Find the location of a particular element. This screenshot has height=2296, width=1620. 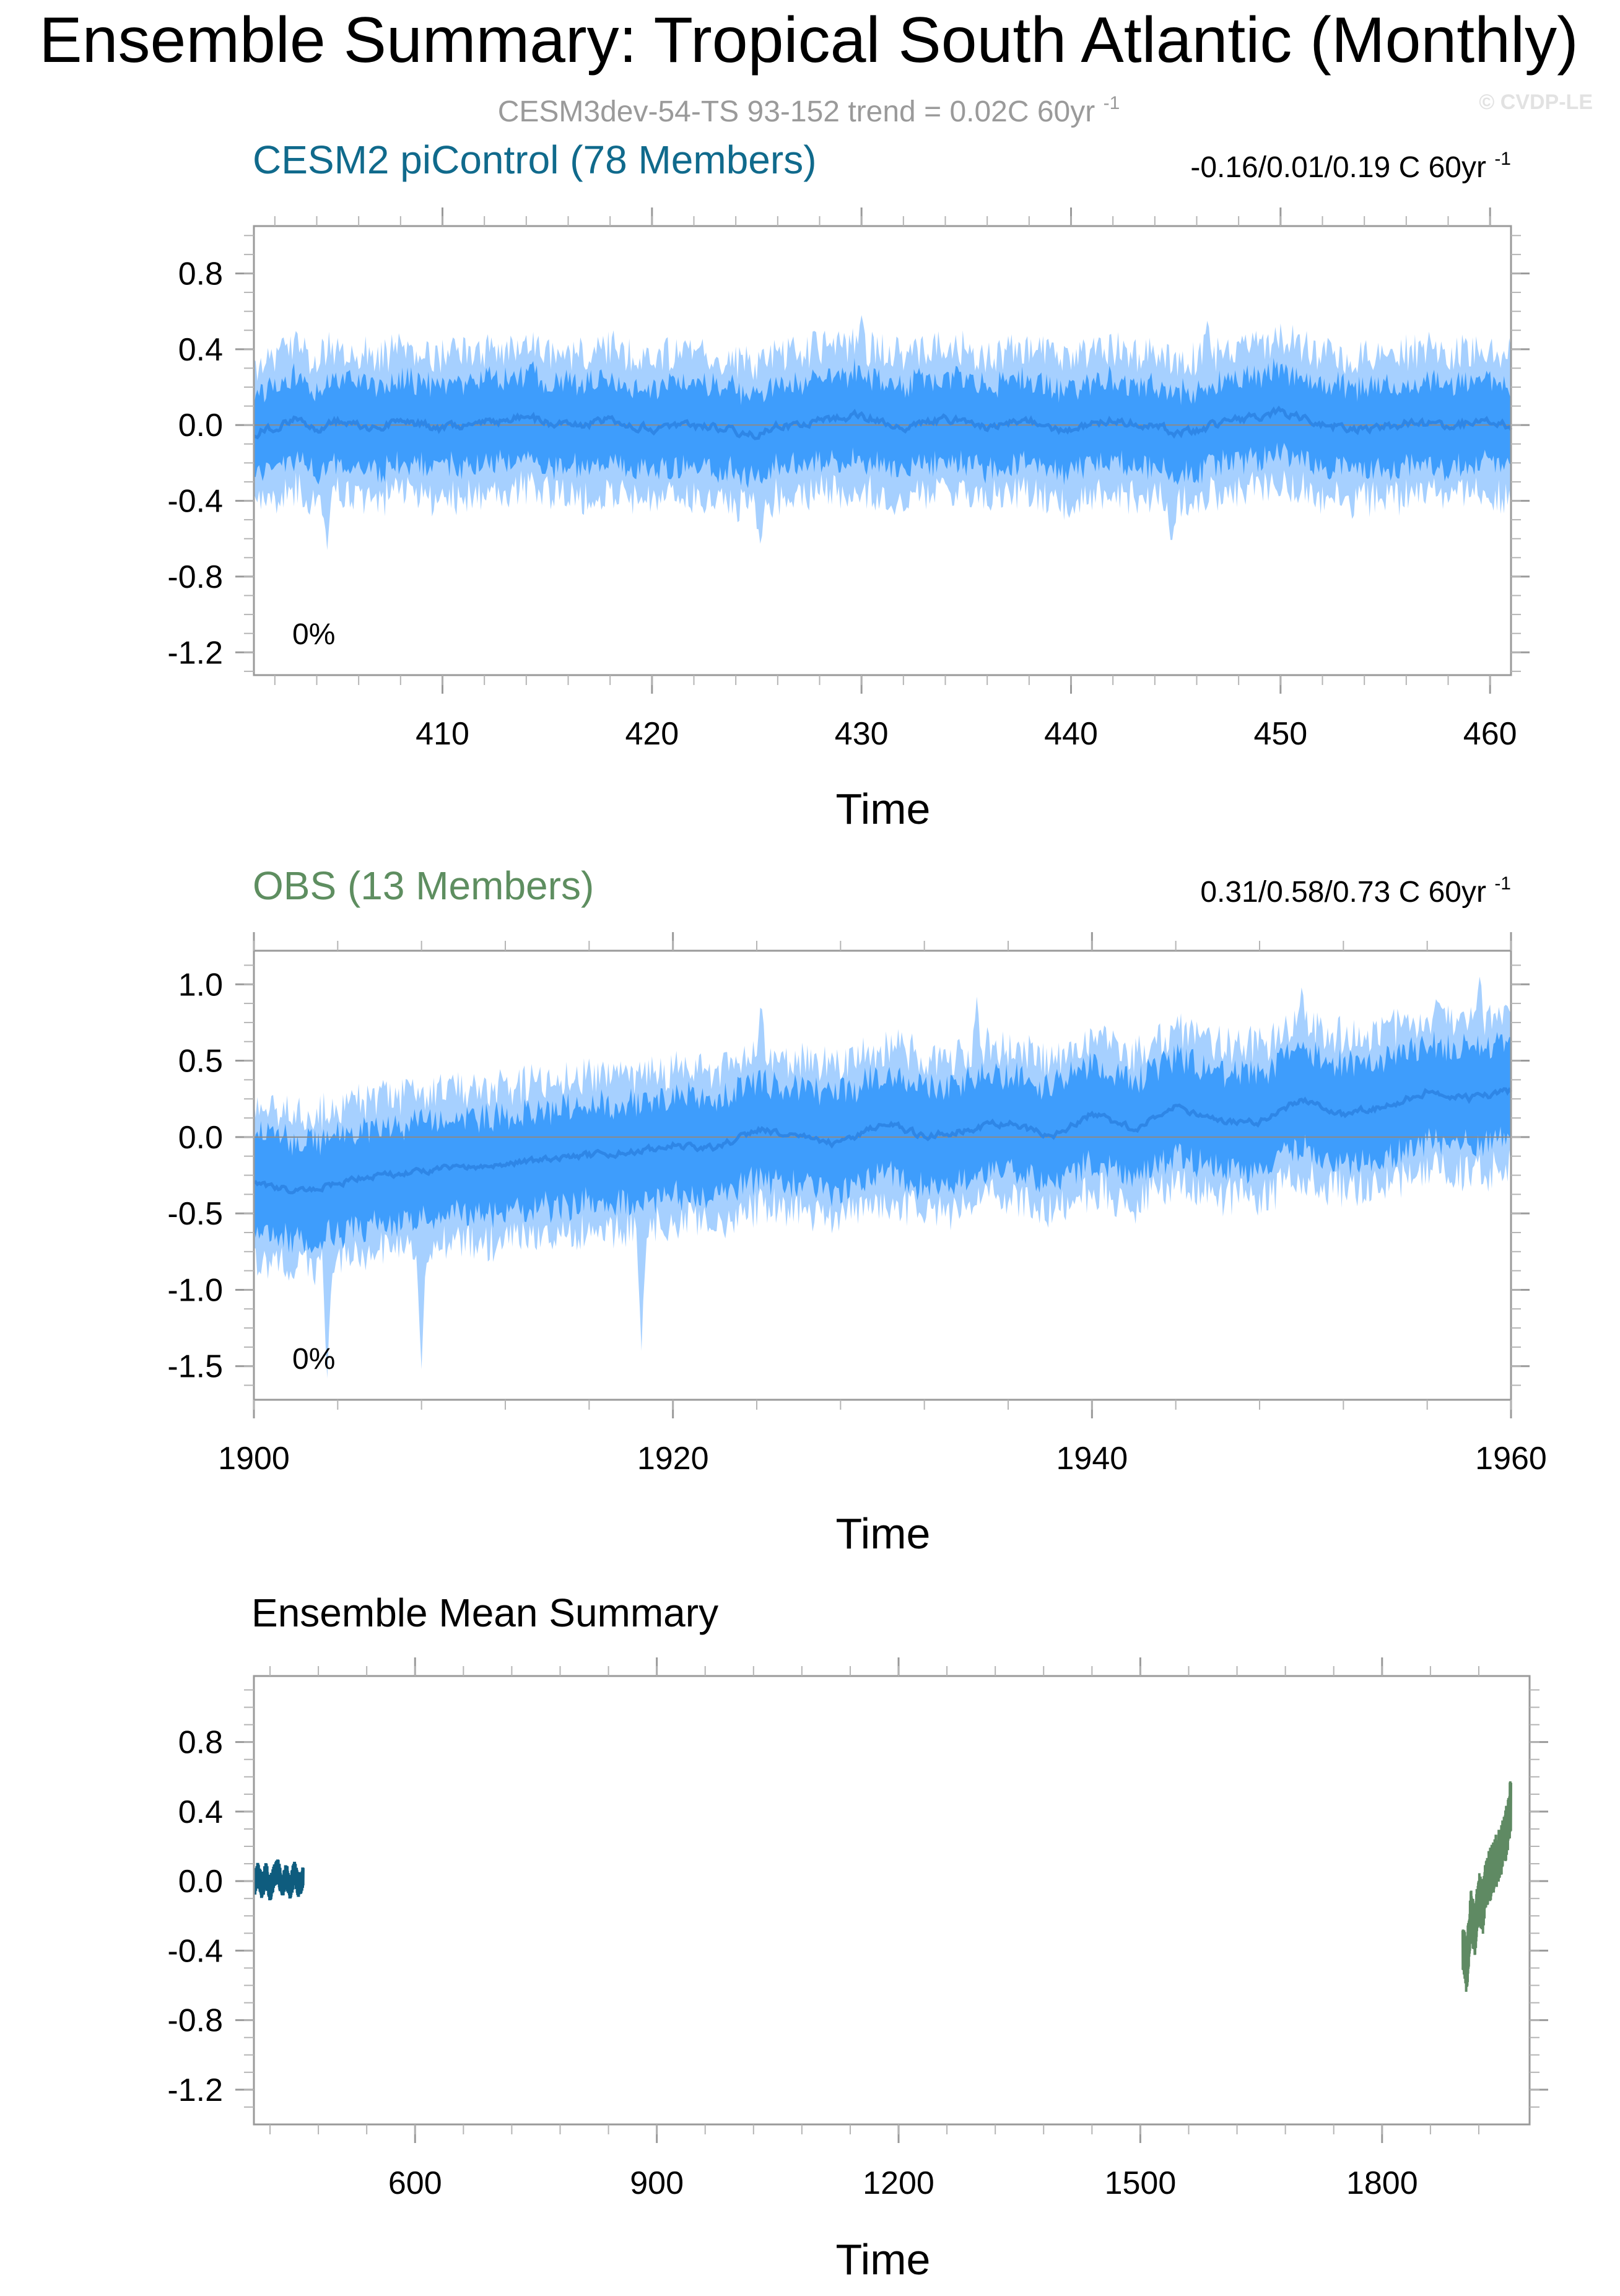

panel-cesm-xlabel: Time is located at coordinates (884, 809).